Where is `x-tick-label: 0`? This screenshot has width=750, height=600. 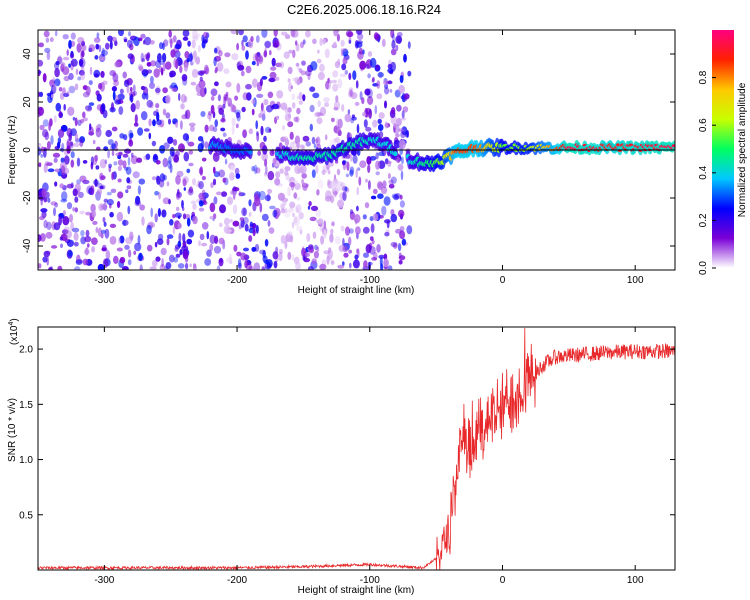 x-tick-label: 0 is located at coordinates (503, 280).